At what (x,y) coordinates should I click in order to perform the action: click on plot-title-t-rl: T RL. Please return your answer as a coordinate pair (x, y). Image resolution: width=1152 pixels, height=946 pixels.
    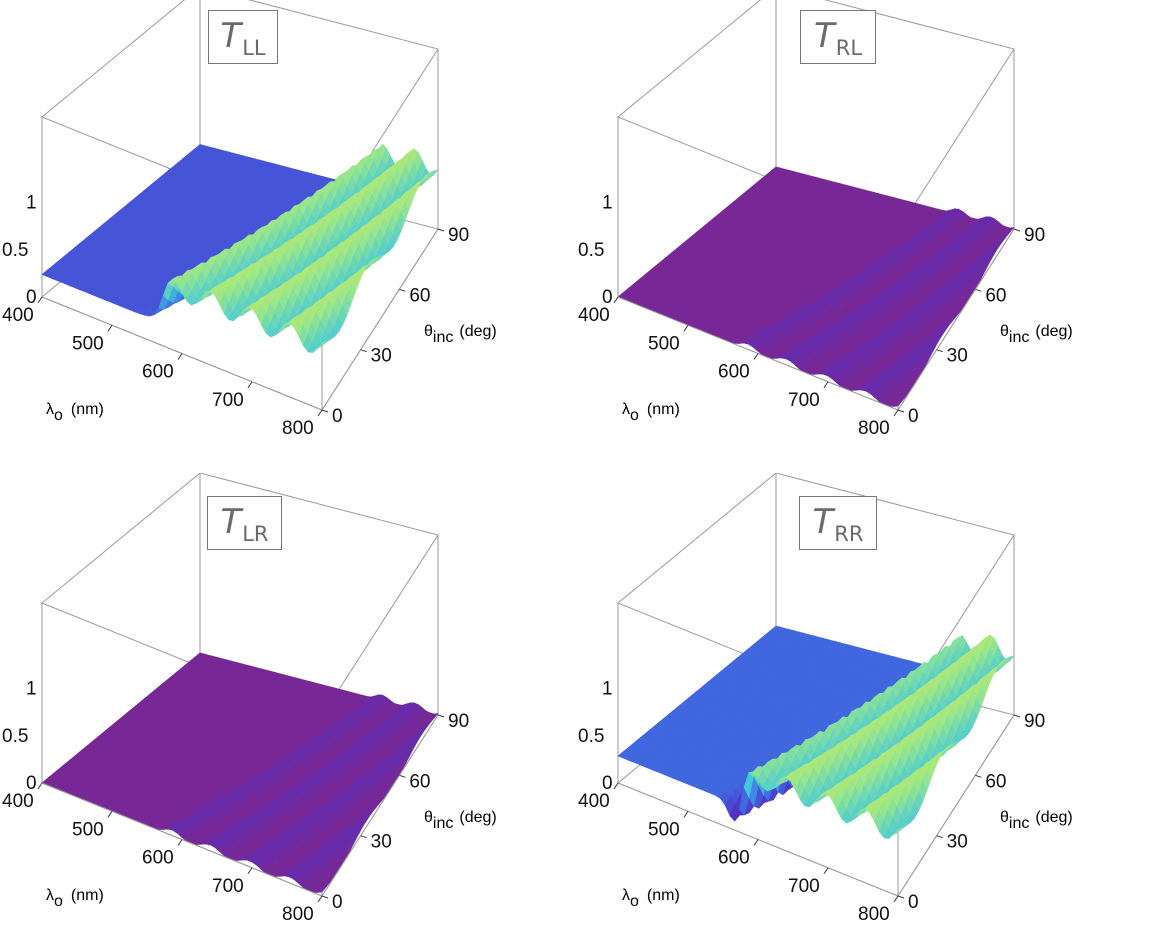
    Looking at the image, I should click on (838, 37).